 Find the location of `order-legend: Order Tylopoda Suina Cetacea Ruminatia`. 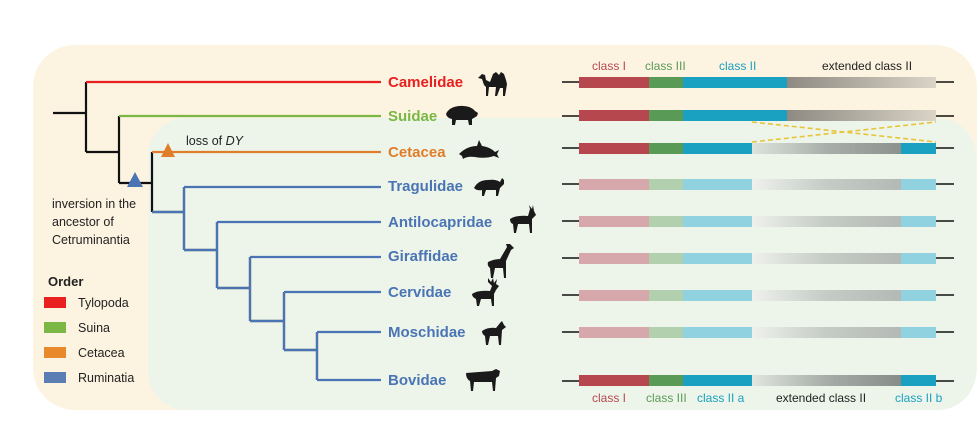

order-legend: Order Tylopoda Suina Cetacea Ruminatia is located at coordinates (89, 329).